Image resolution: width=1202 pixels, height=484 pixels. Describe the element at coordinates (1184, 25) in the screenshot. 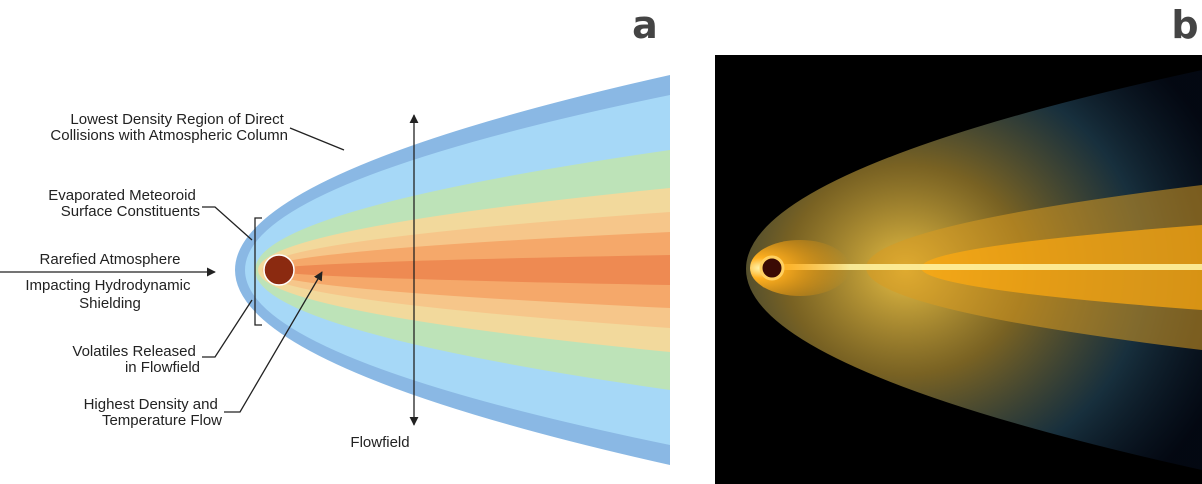

I see `panel-label: b` at that location.